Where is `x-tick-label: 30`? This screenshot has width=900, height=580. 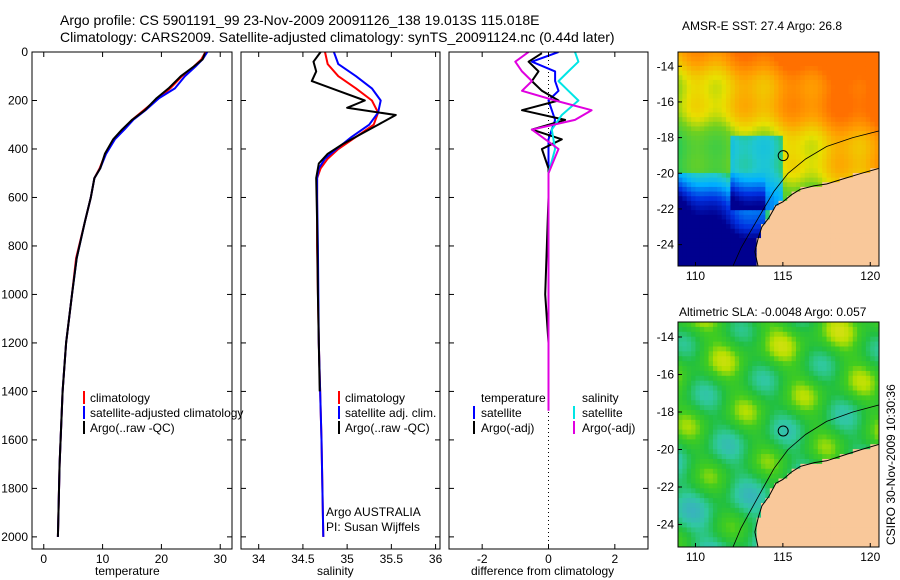 x-tick-label: 30 is located at coordinates (221, 559).